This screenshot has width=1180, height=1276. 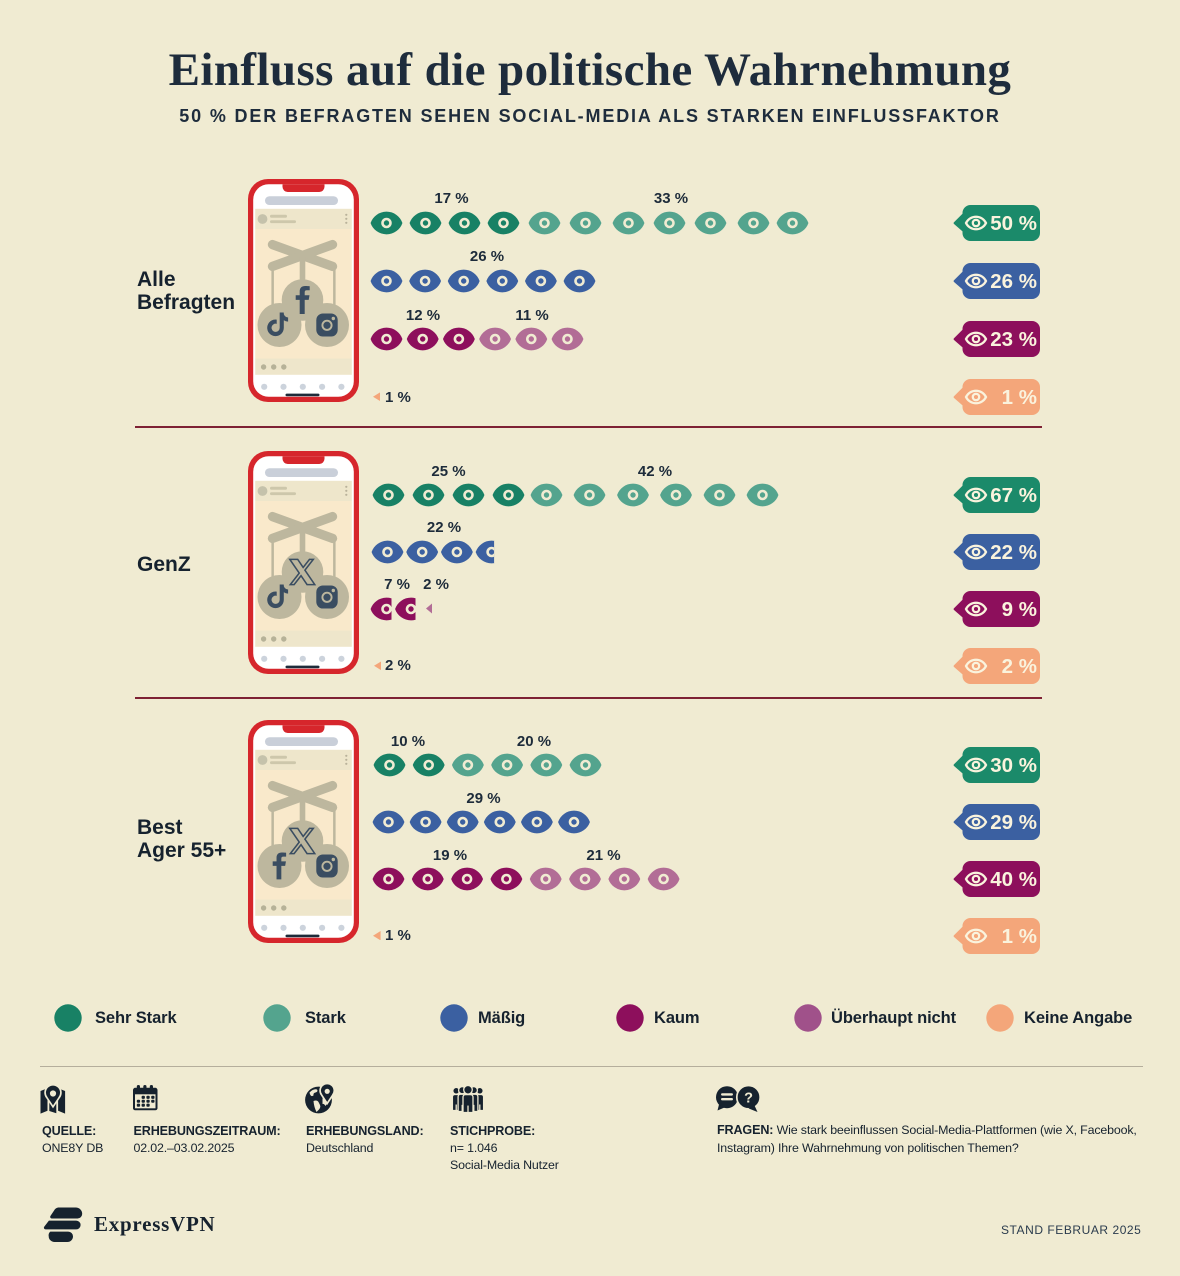 What do you see at coordinates (1013, 223) in the screenshot?
I see `svg-text: 50 %` at bounding box center [1013, 223].